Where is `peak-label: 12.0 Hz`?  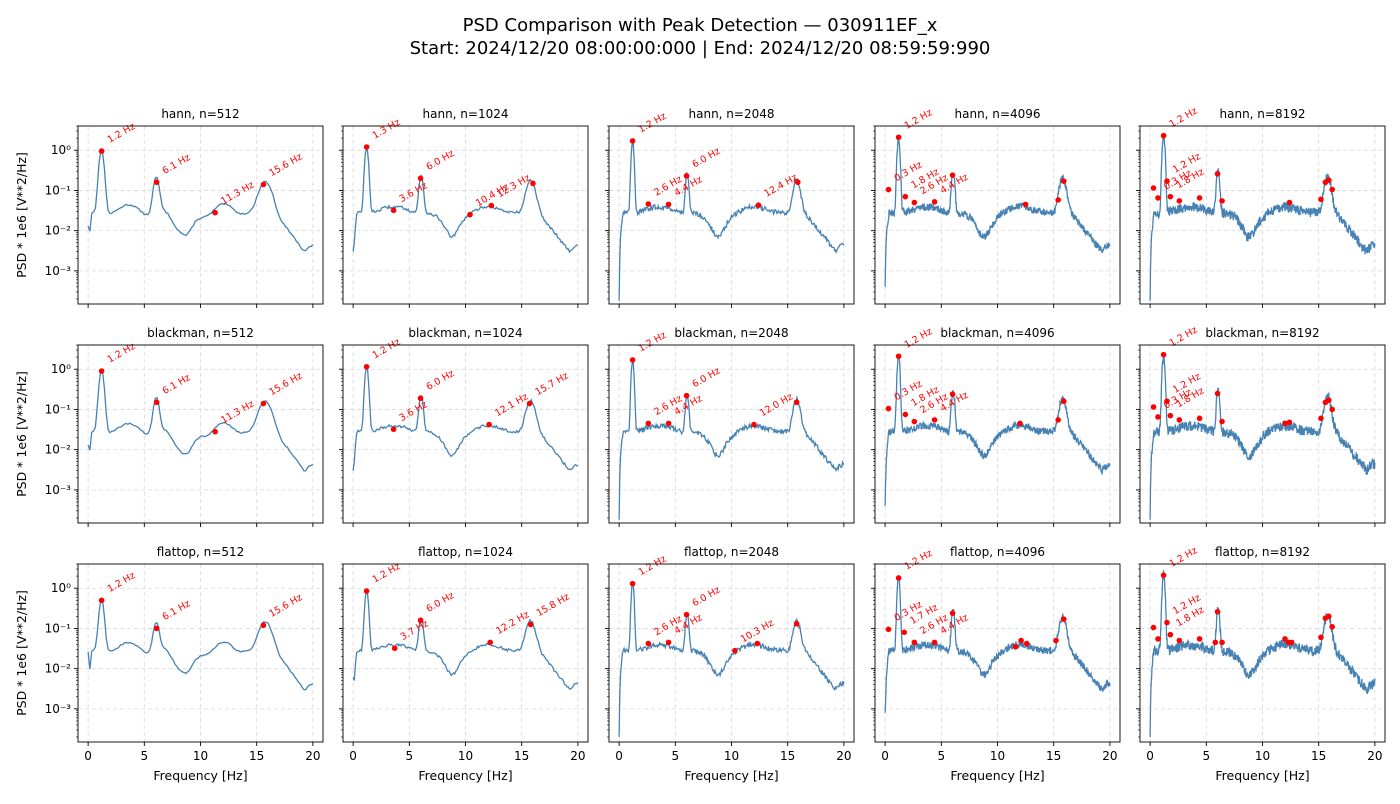 peak-label: 12.0 Hz is located at coordinates (776, 405).